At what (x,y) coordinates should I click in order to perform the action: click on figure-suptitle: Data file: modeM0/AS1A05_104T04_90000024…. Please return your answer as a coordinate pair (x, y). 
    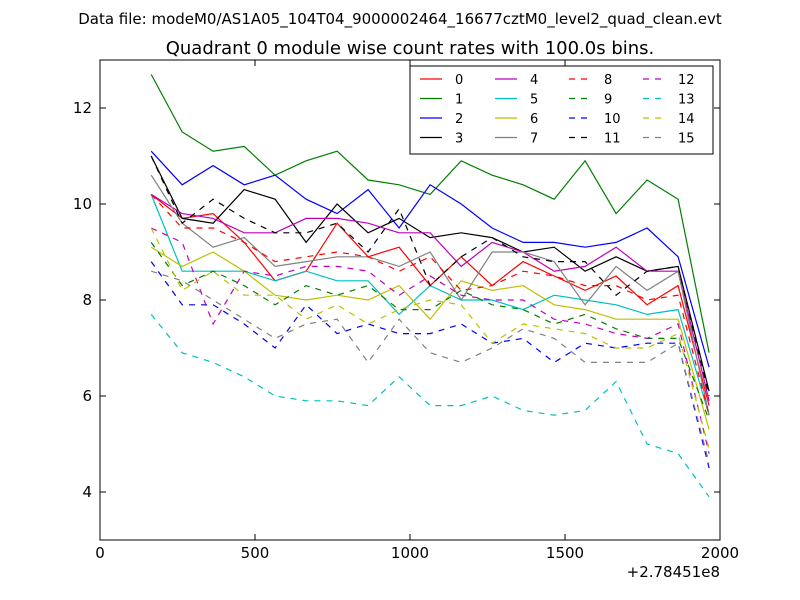
    Looking at the image, I should click on (400, 19).